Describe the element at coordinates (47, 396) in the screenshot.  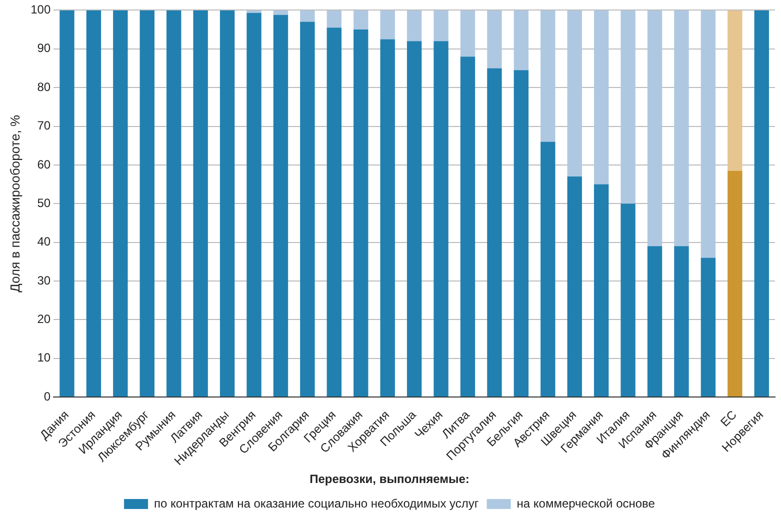
I see `y-tick-label: 0` at that location.